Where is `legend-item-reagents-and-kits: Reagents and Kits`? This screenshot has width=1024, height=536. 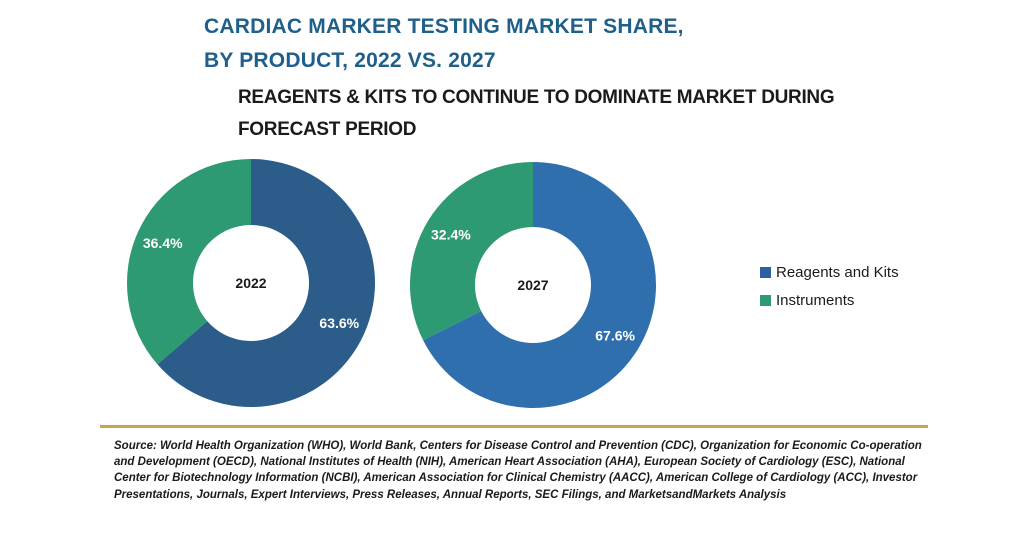
legend-item-reagents-and-kits: Reagents and Kits is located at coordinates (829, 272).